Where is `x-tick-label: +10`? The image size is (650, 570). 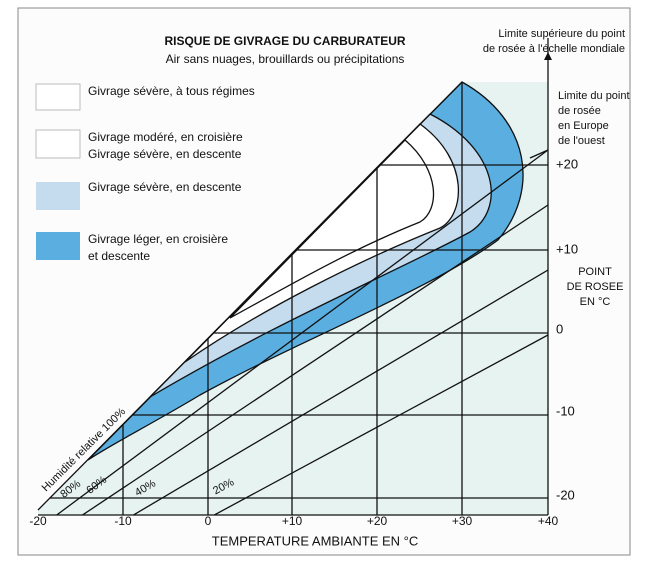 x-tick-label: +10 is located at coordinates (292, 521).